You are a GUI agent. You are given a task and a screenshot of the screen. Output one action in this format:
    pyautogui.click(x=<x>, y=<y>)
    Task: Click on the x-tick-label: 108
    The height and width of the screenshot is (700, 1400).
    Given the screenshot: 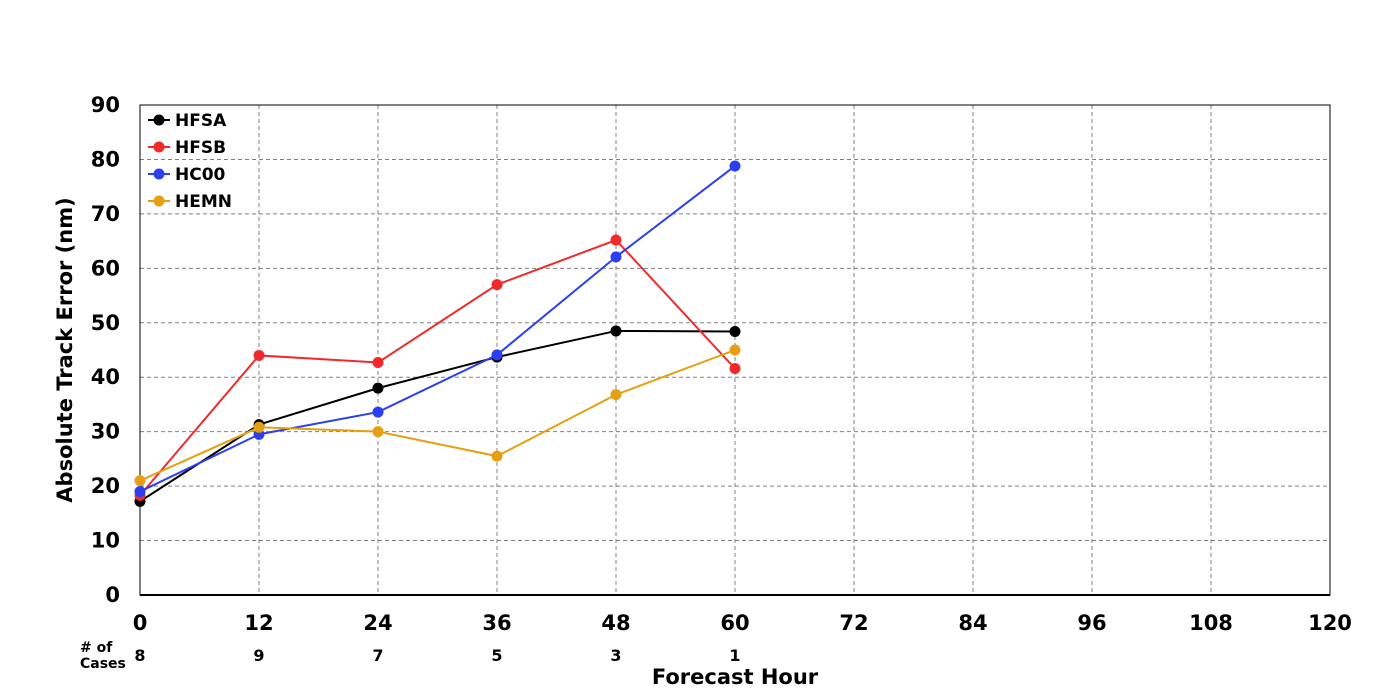 What is the action you would take?
    pyautogui.click(x=1211, y=623)
    